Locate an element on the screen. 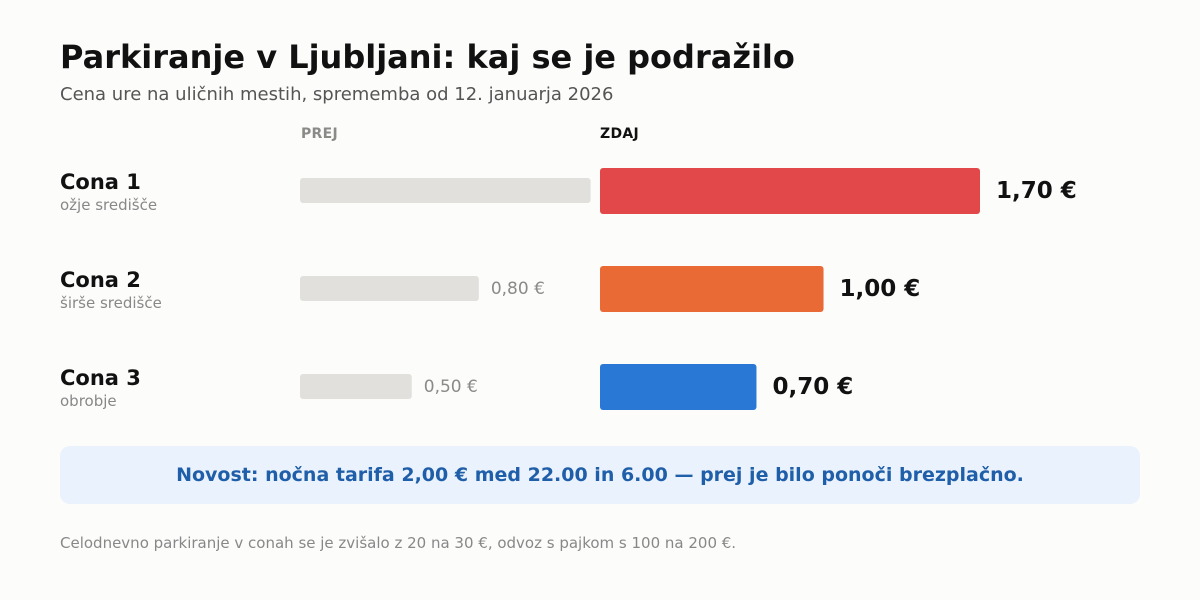  zone-1-name: Cona 1 is located at coordinates (100, 182).